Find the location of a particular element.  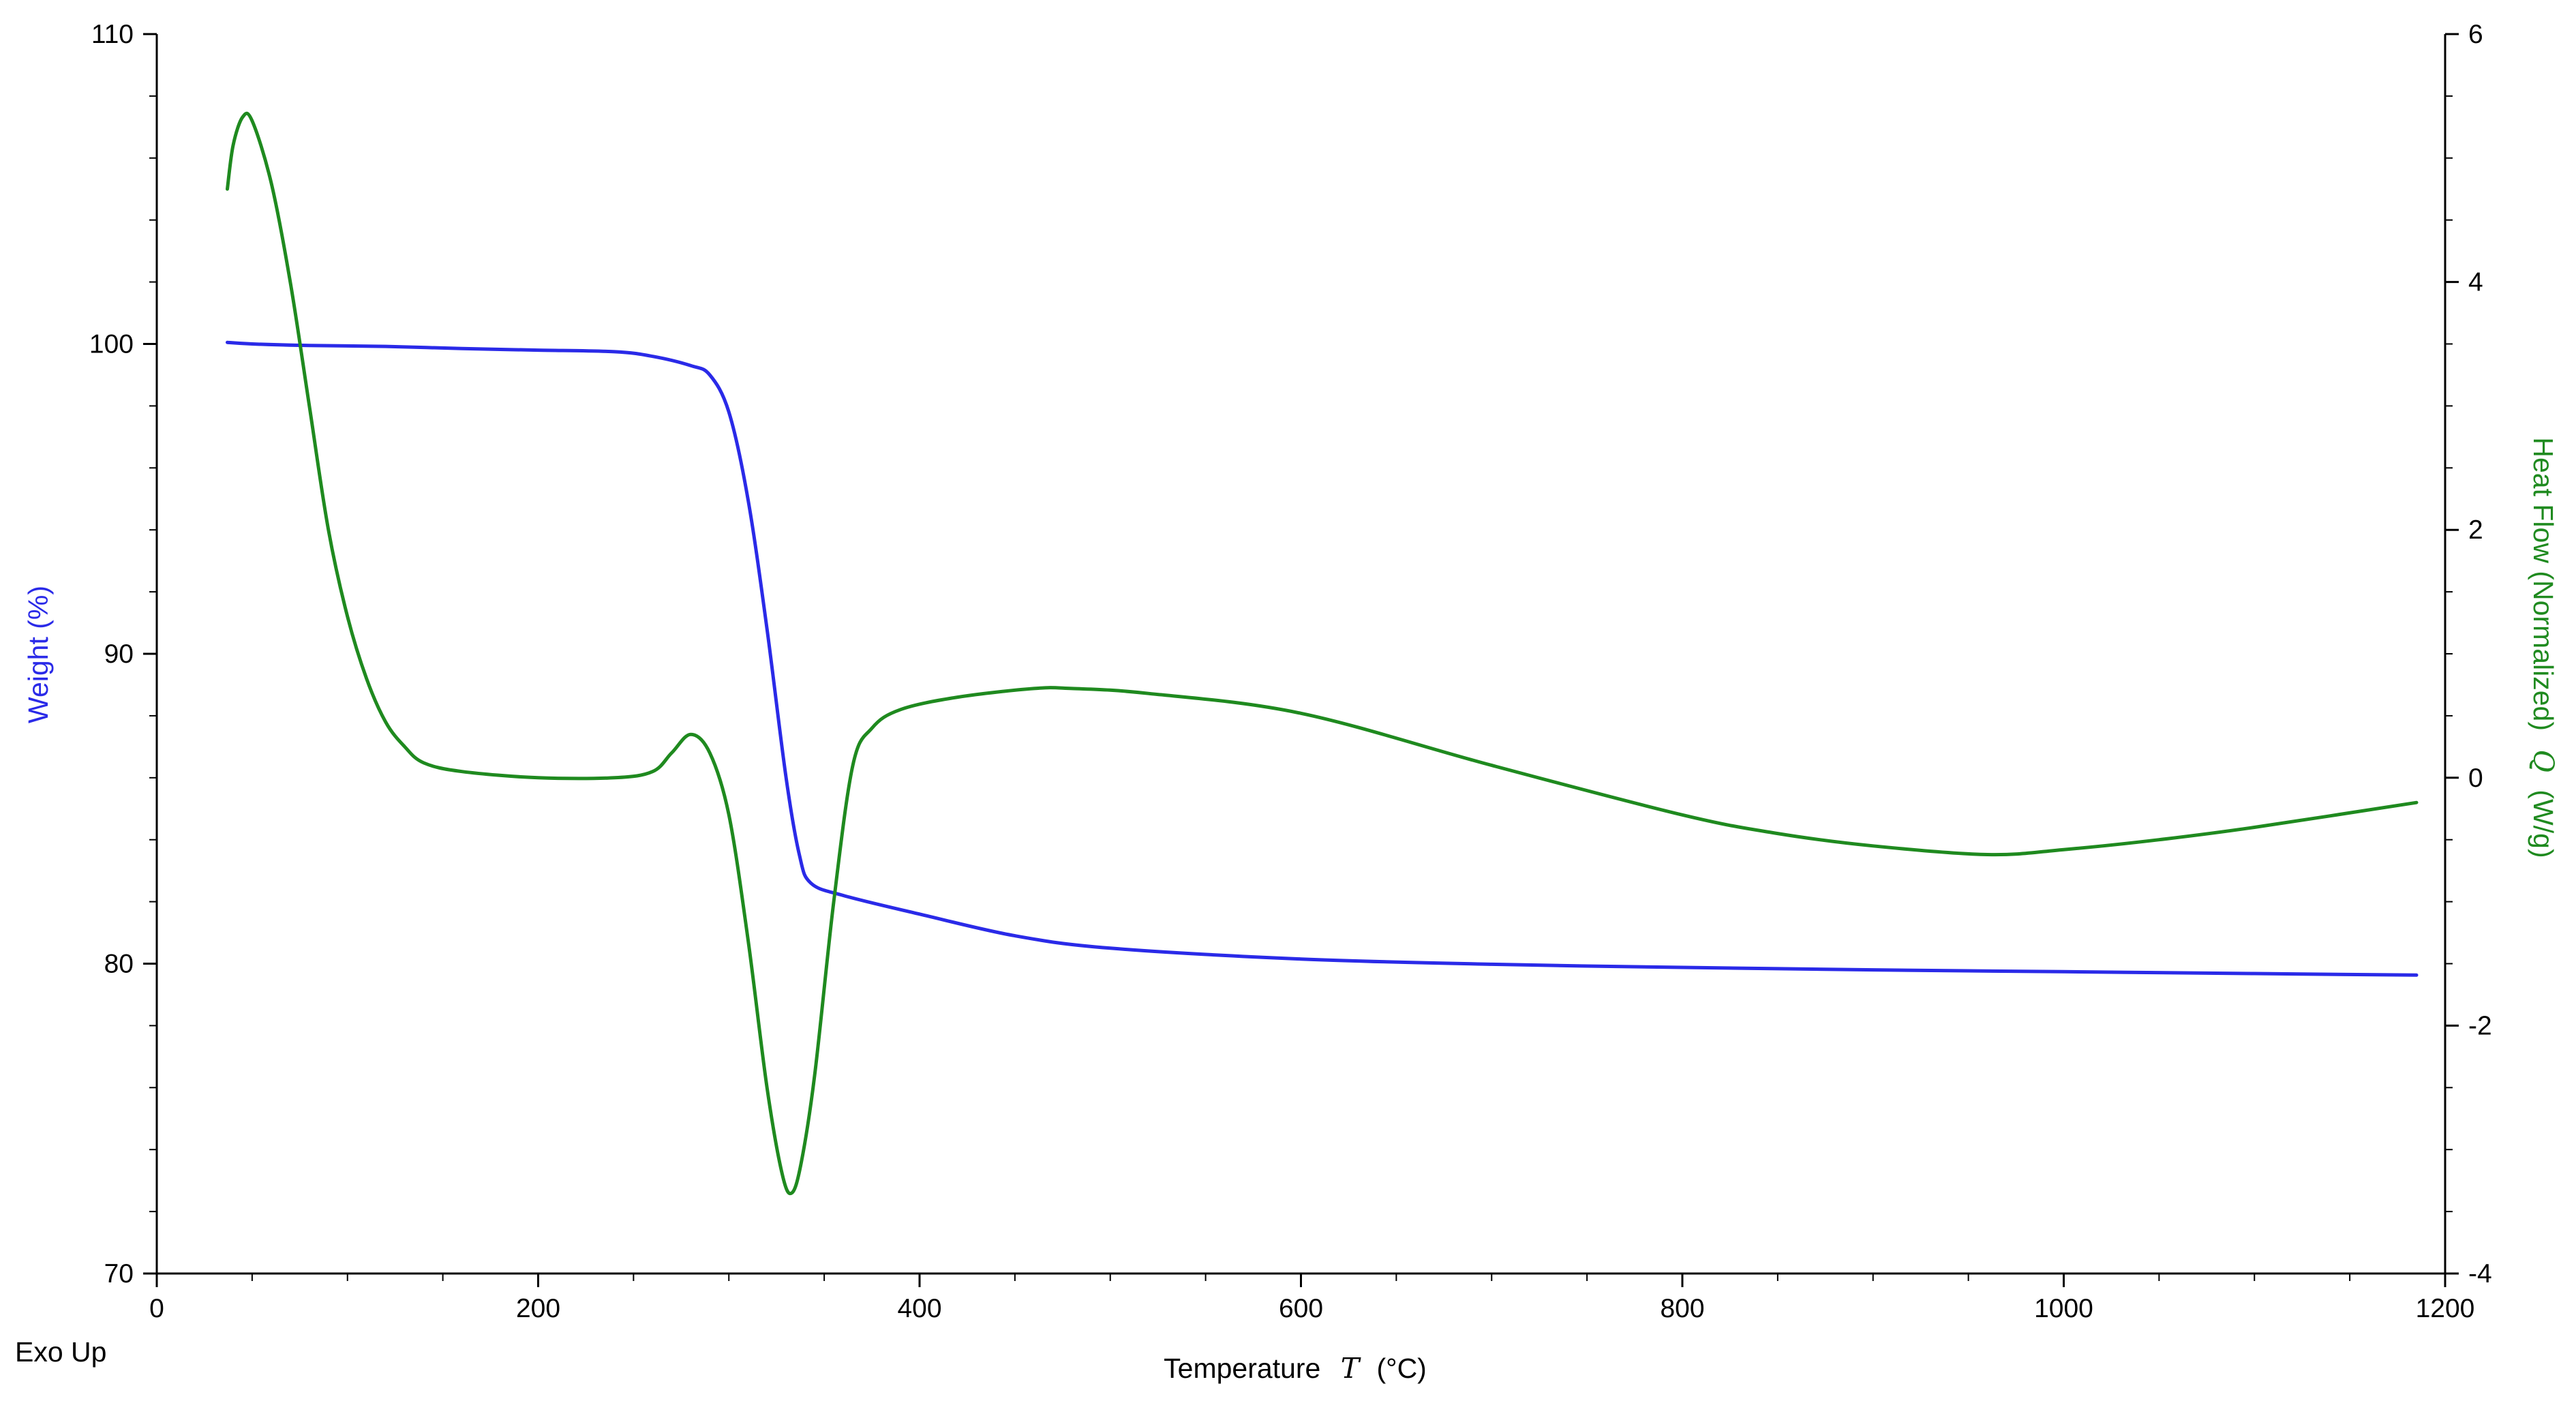

x-axis-label: Temperature T (°C) is located at coordinates (1295, 1368).